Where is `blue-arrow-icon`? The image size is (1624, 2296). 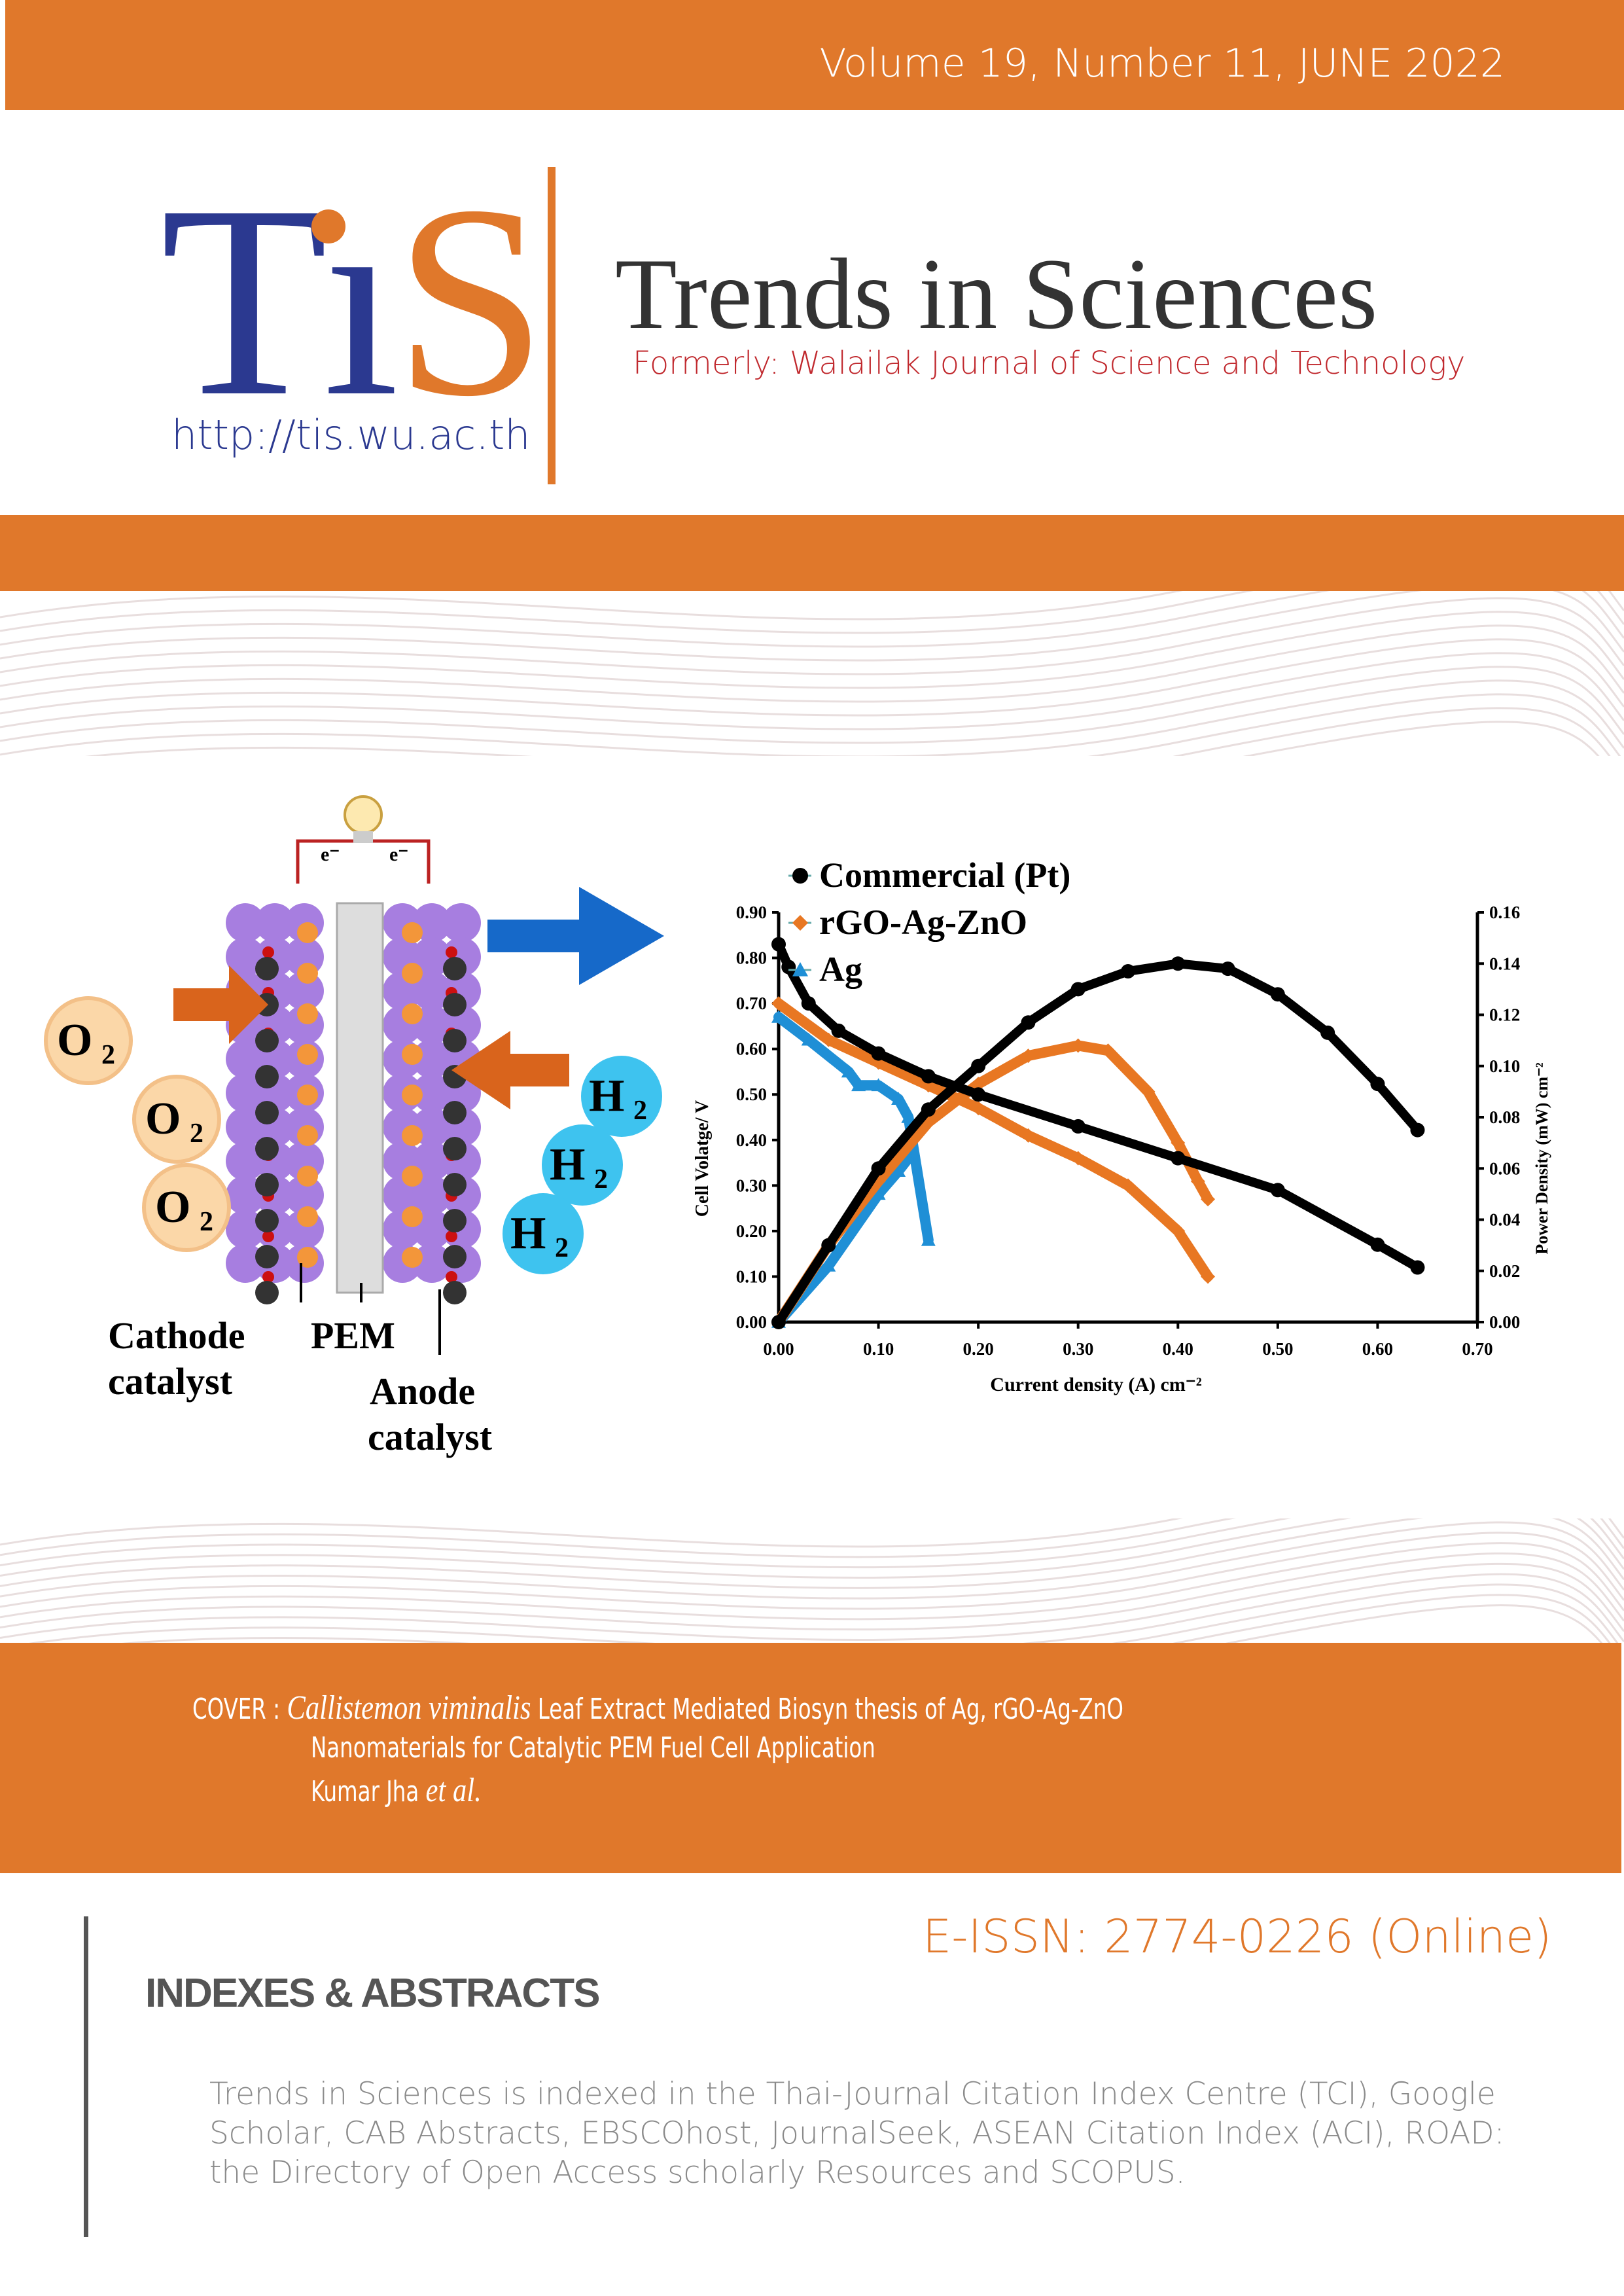 blue-arrow-icon is located at coordinates (575, 936).